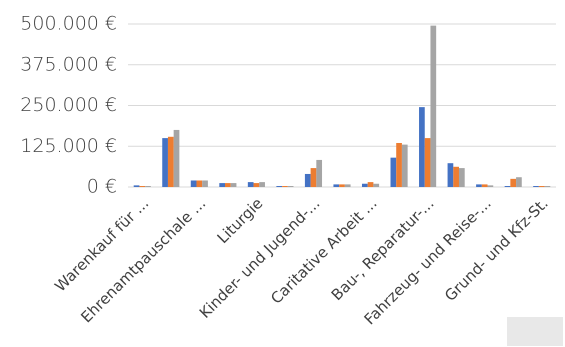  Describe the element at coordinates (102, 187) in the screenshot. I see `y-tick-label: 0 €` at that location.